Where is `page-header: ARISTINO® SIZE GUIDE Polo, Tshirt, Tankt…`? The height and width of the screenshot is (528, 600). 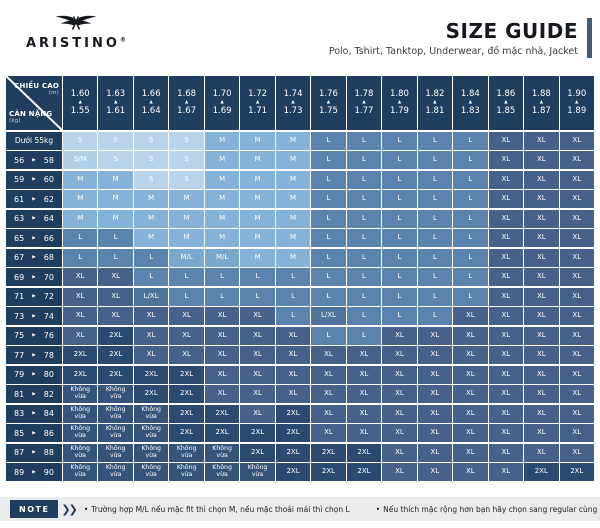
page-header: ARISTINO® SIZE GUIDE Polo, Tshirt, Tankt… is located at coordinates (300, 35).